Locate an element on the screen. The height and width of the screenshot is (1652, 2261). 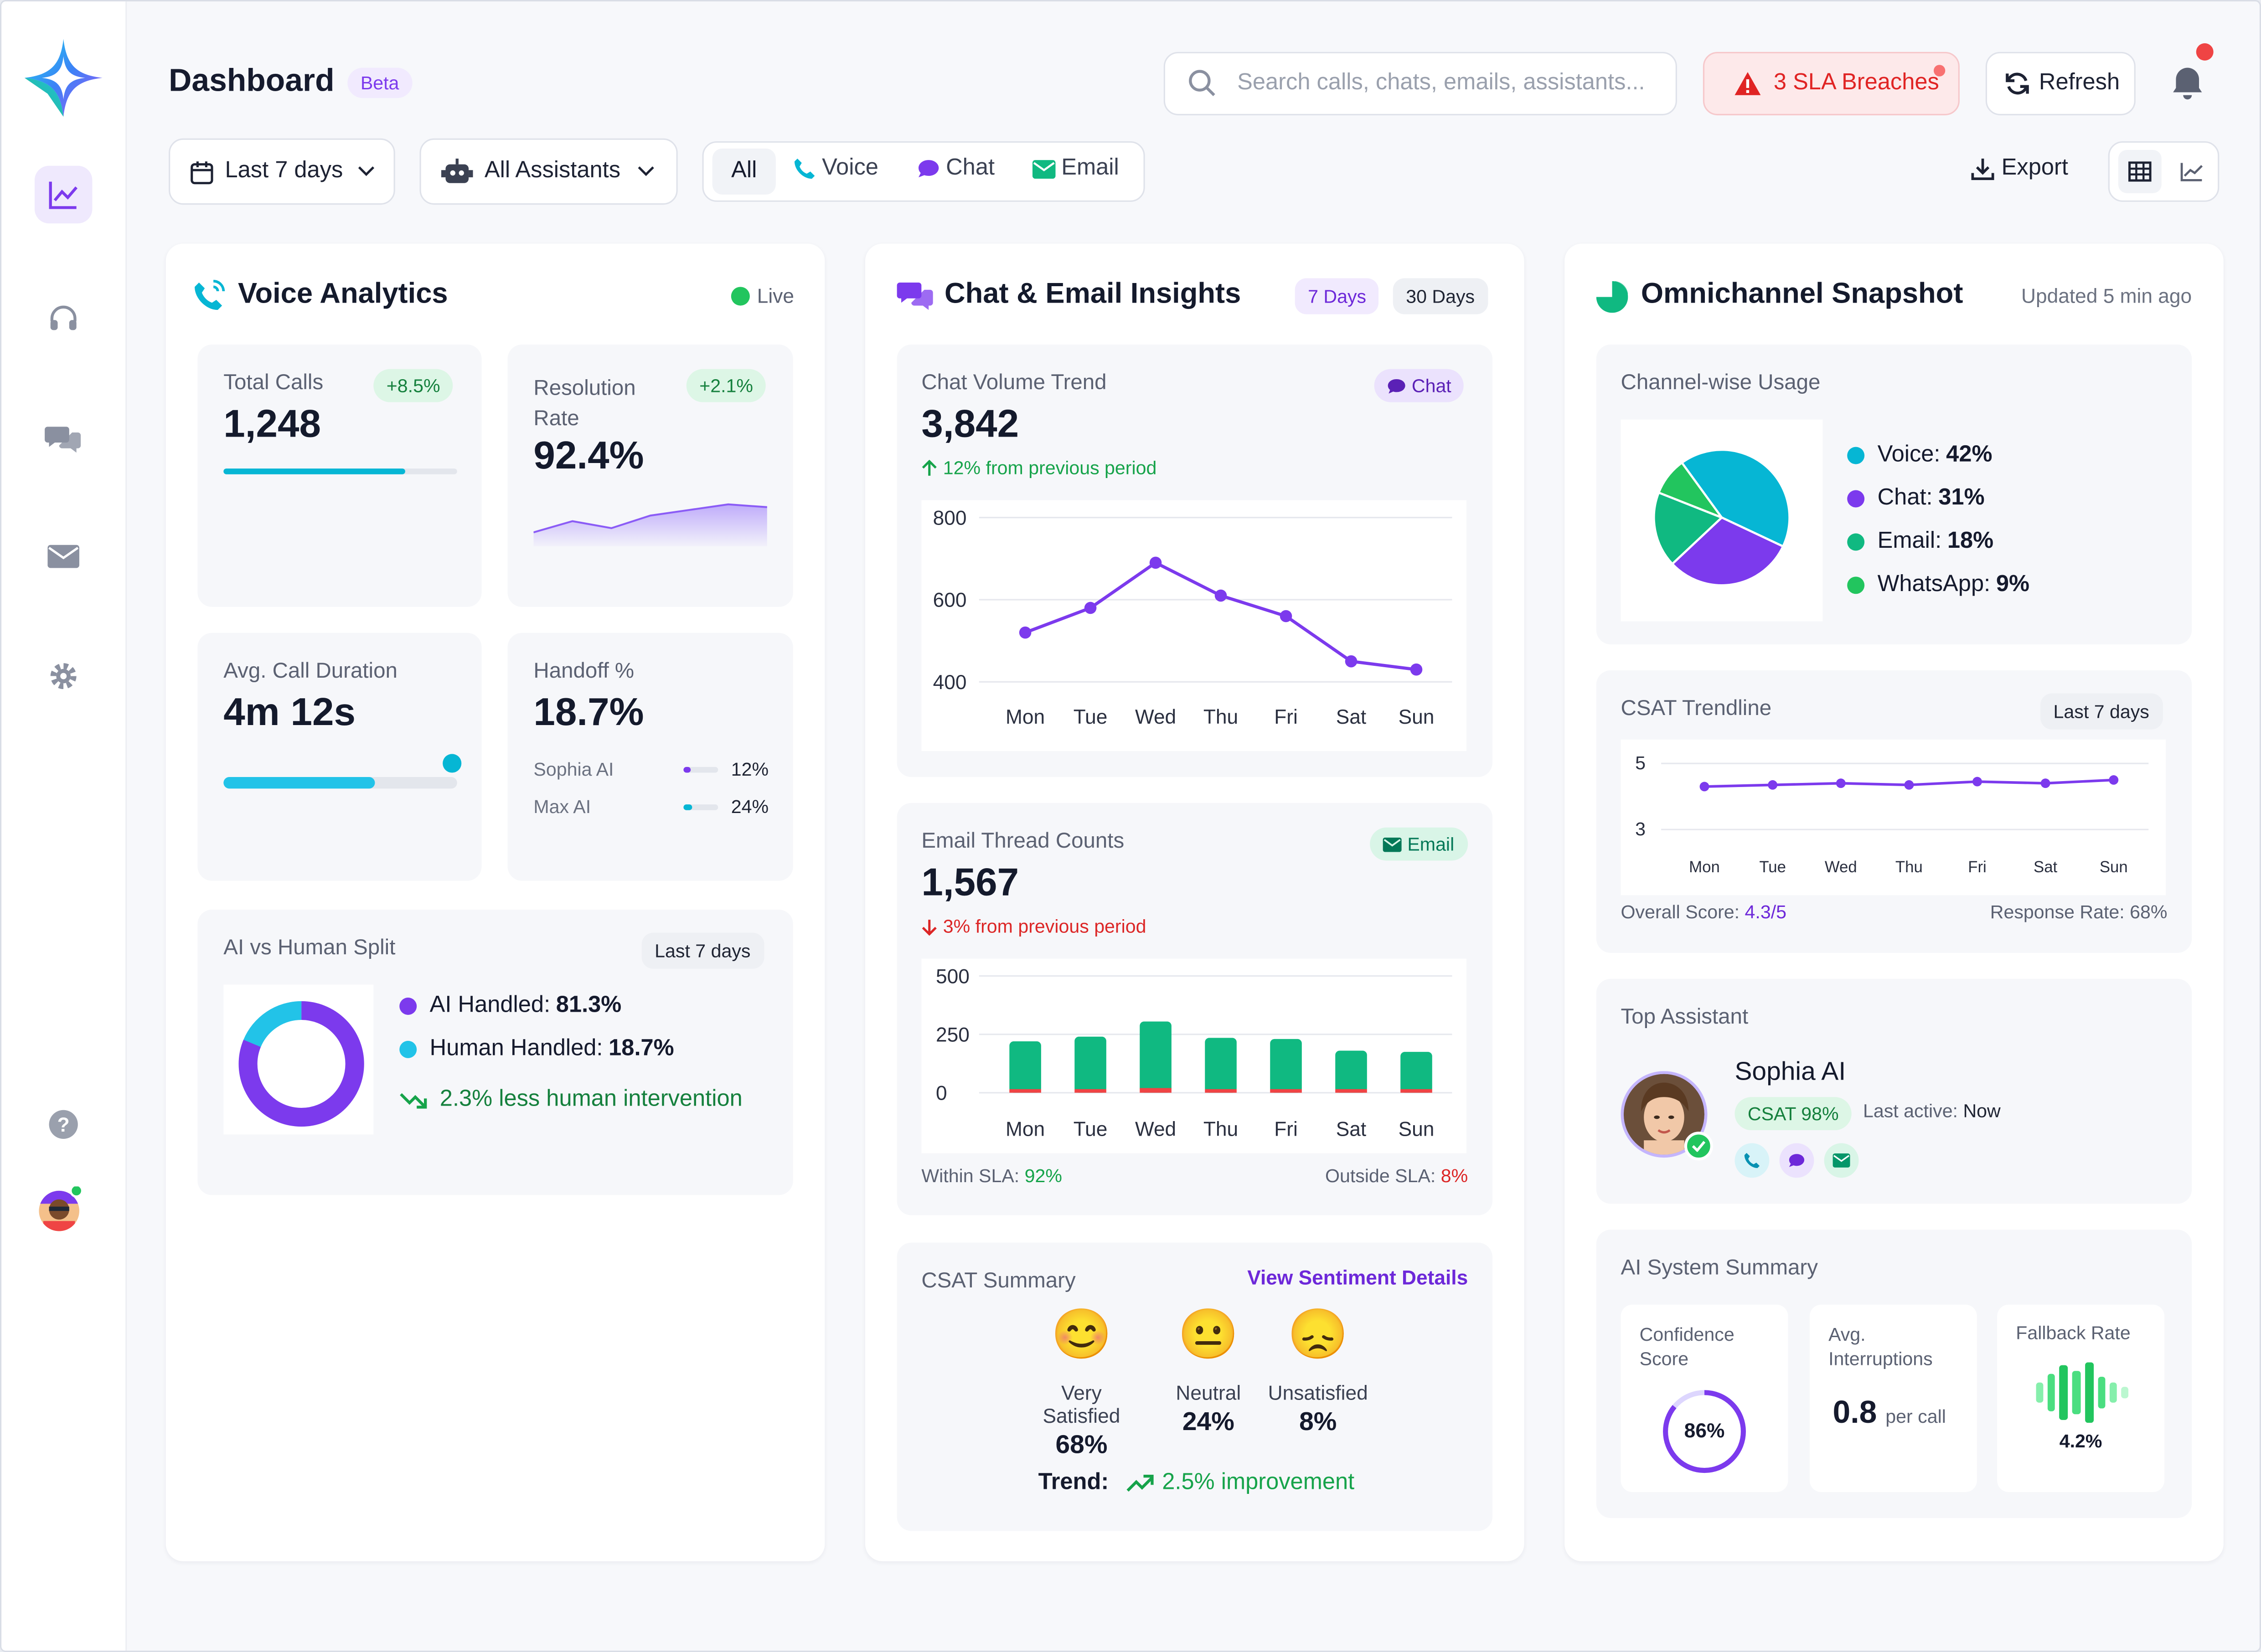
phone-icon is located at coordinates (1752, 1161).